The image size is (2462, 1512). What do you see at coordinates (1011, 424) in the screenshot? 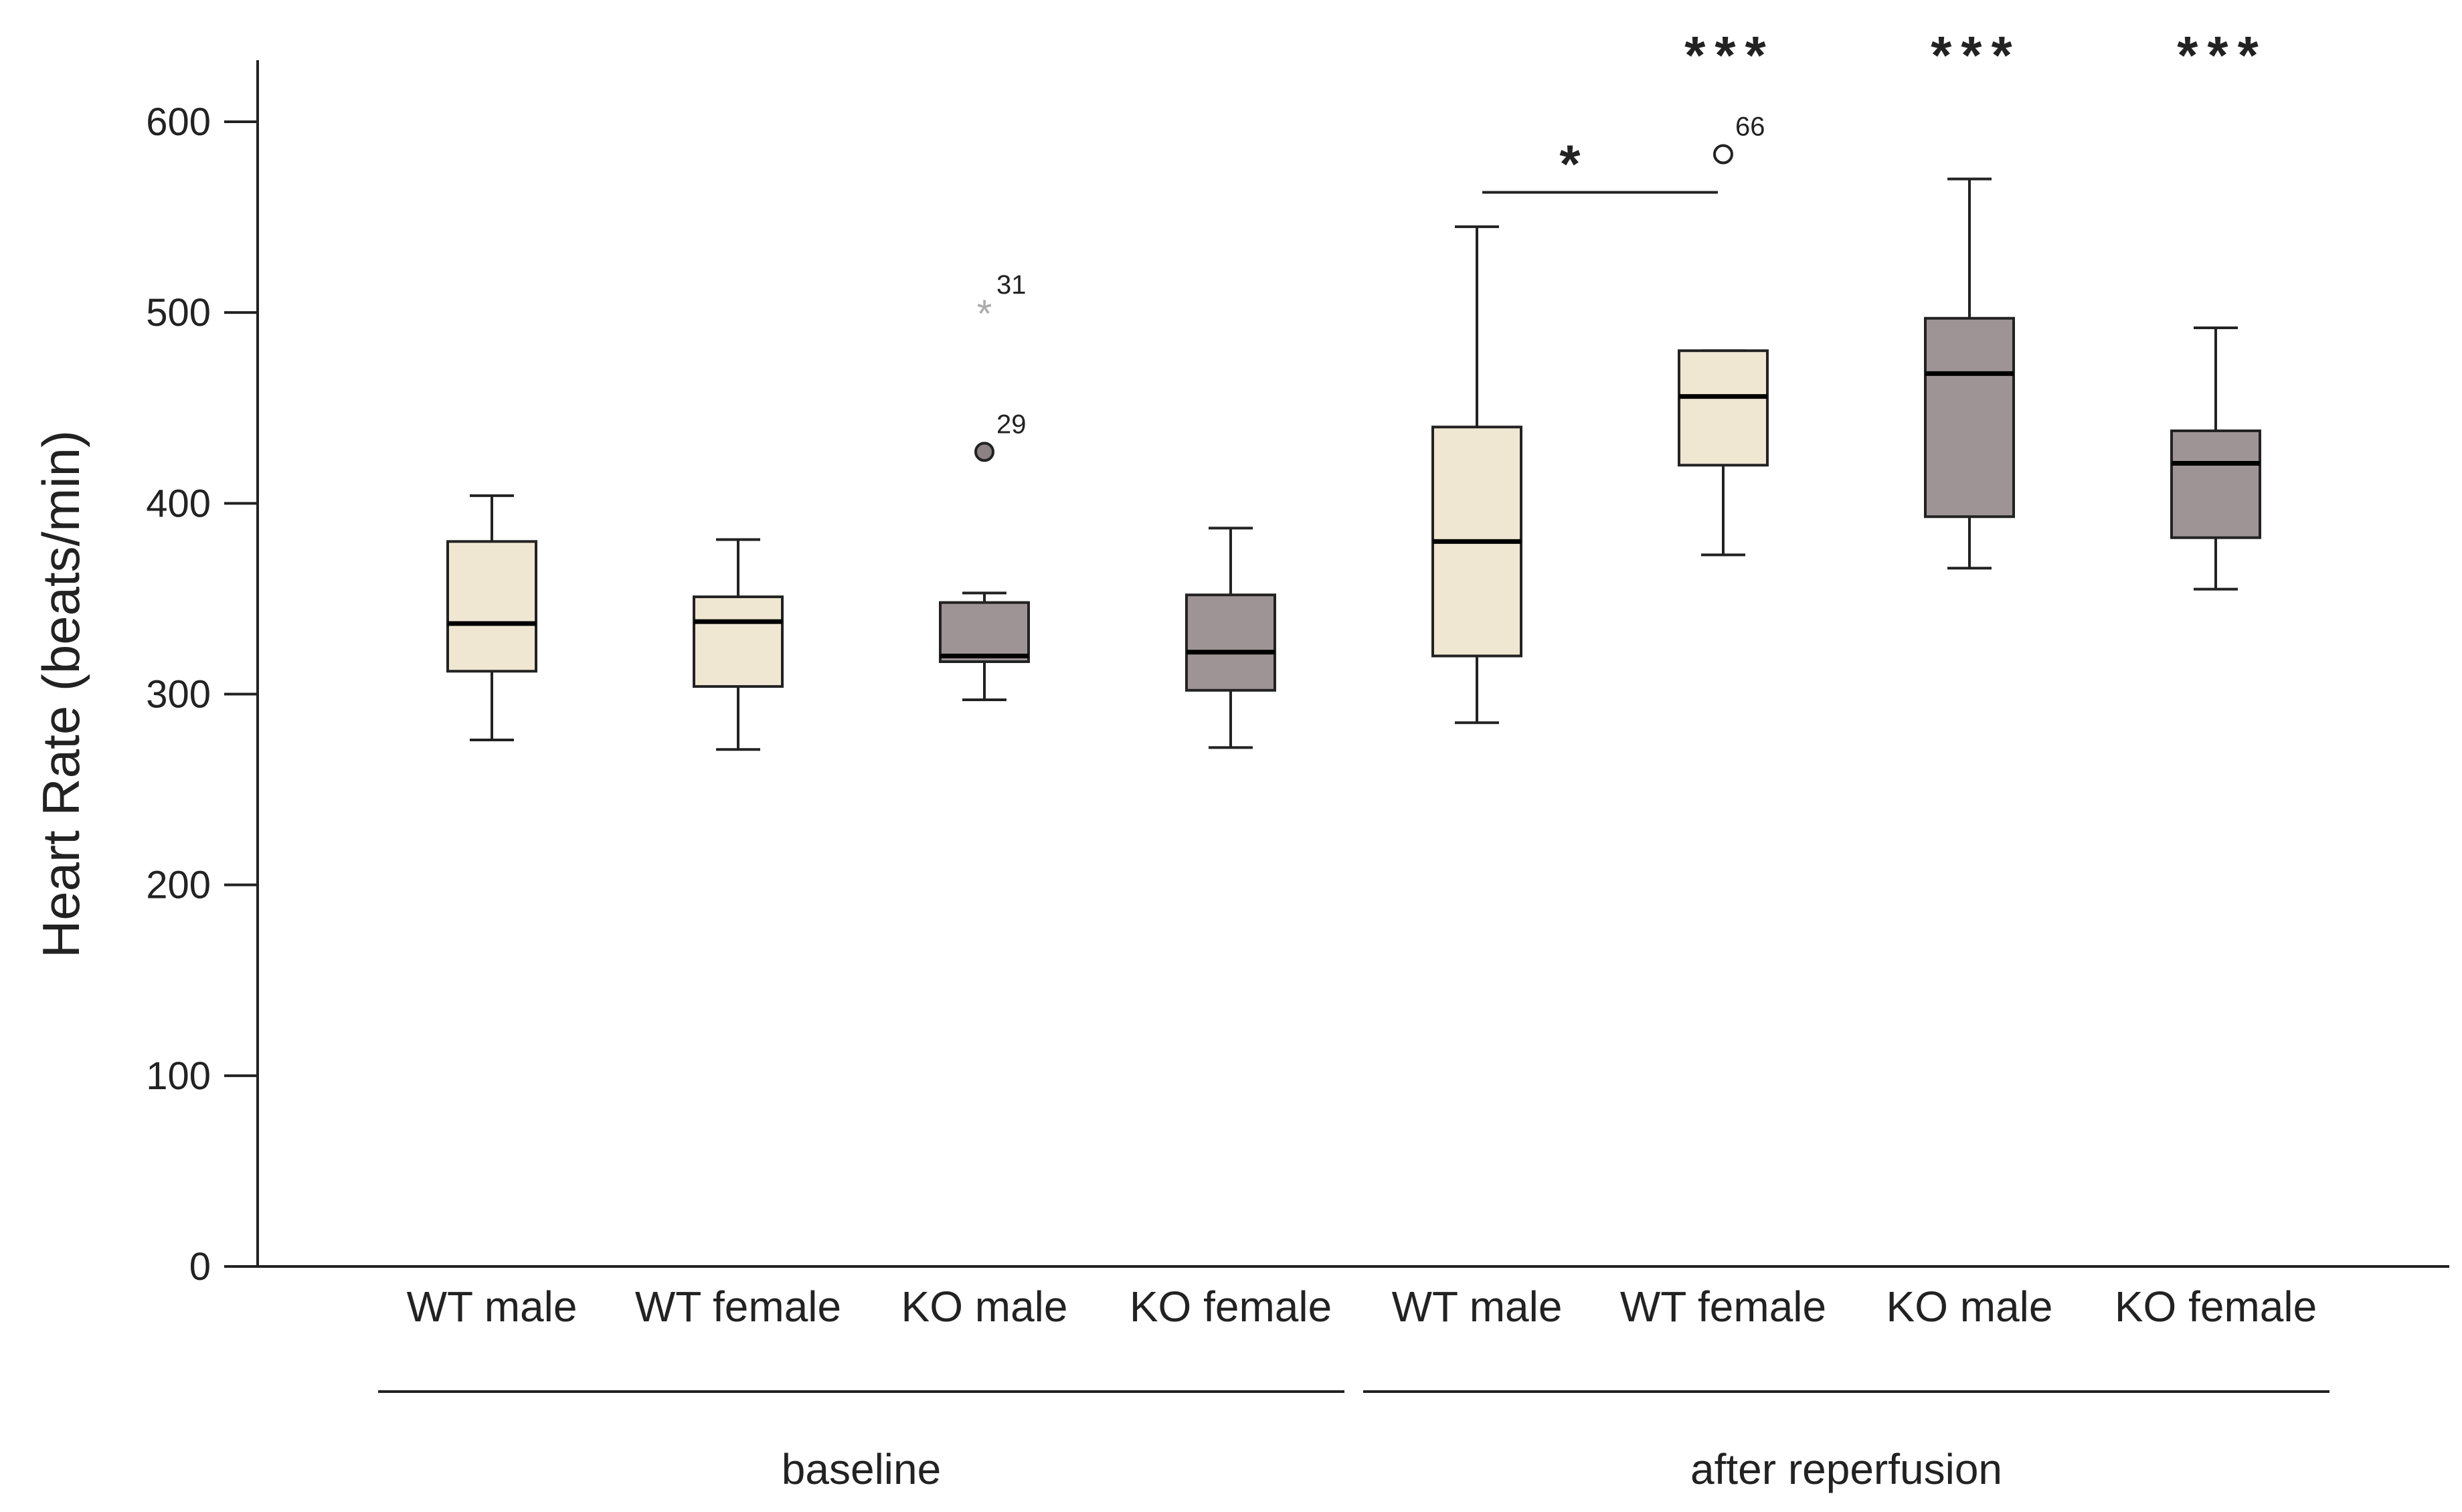
I see `outlier-label: 29` at bounding box center [1011, 424].